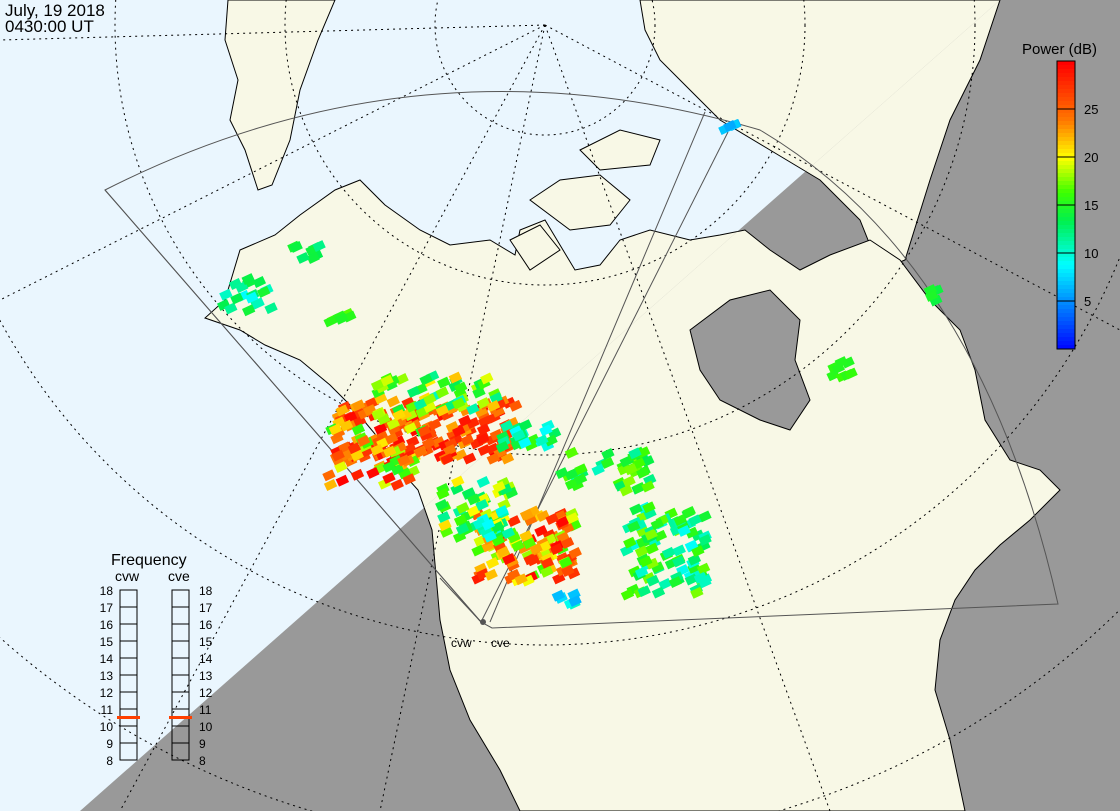 Image resolution: width=1120 pixels, height=811 pixels. What do you see at coordinates (55, 10) in the screenshot?
I see `date-label: July, 19 2018` at bounding box center [55, 10].